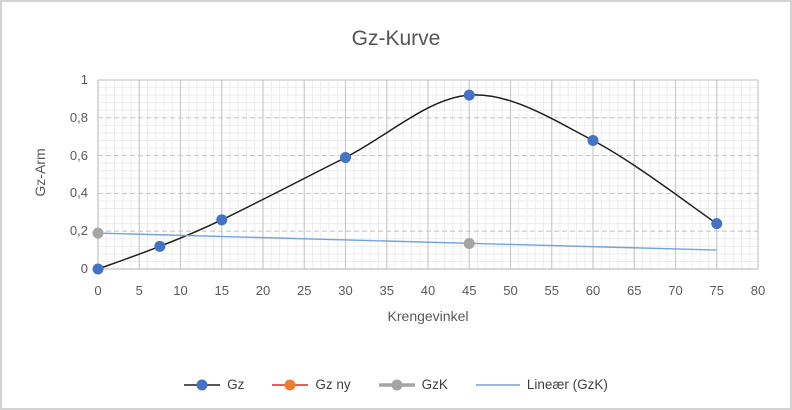  I want to click on x-tick-label: 50, so click(510, 290).